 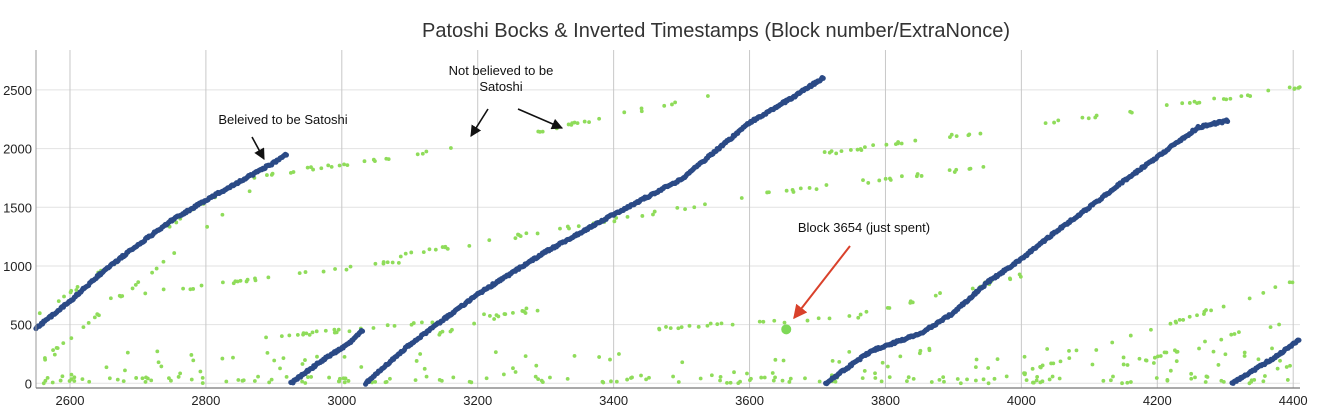 What do you see at coordinates (70, 400) in the screenshot?
I see `x-tick-label: 2600` at bounding box center [70, 400].